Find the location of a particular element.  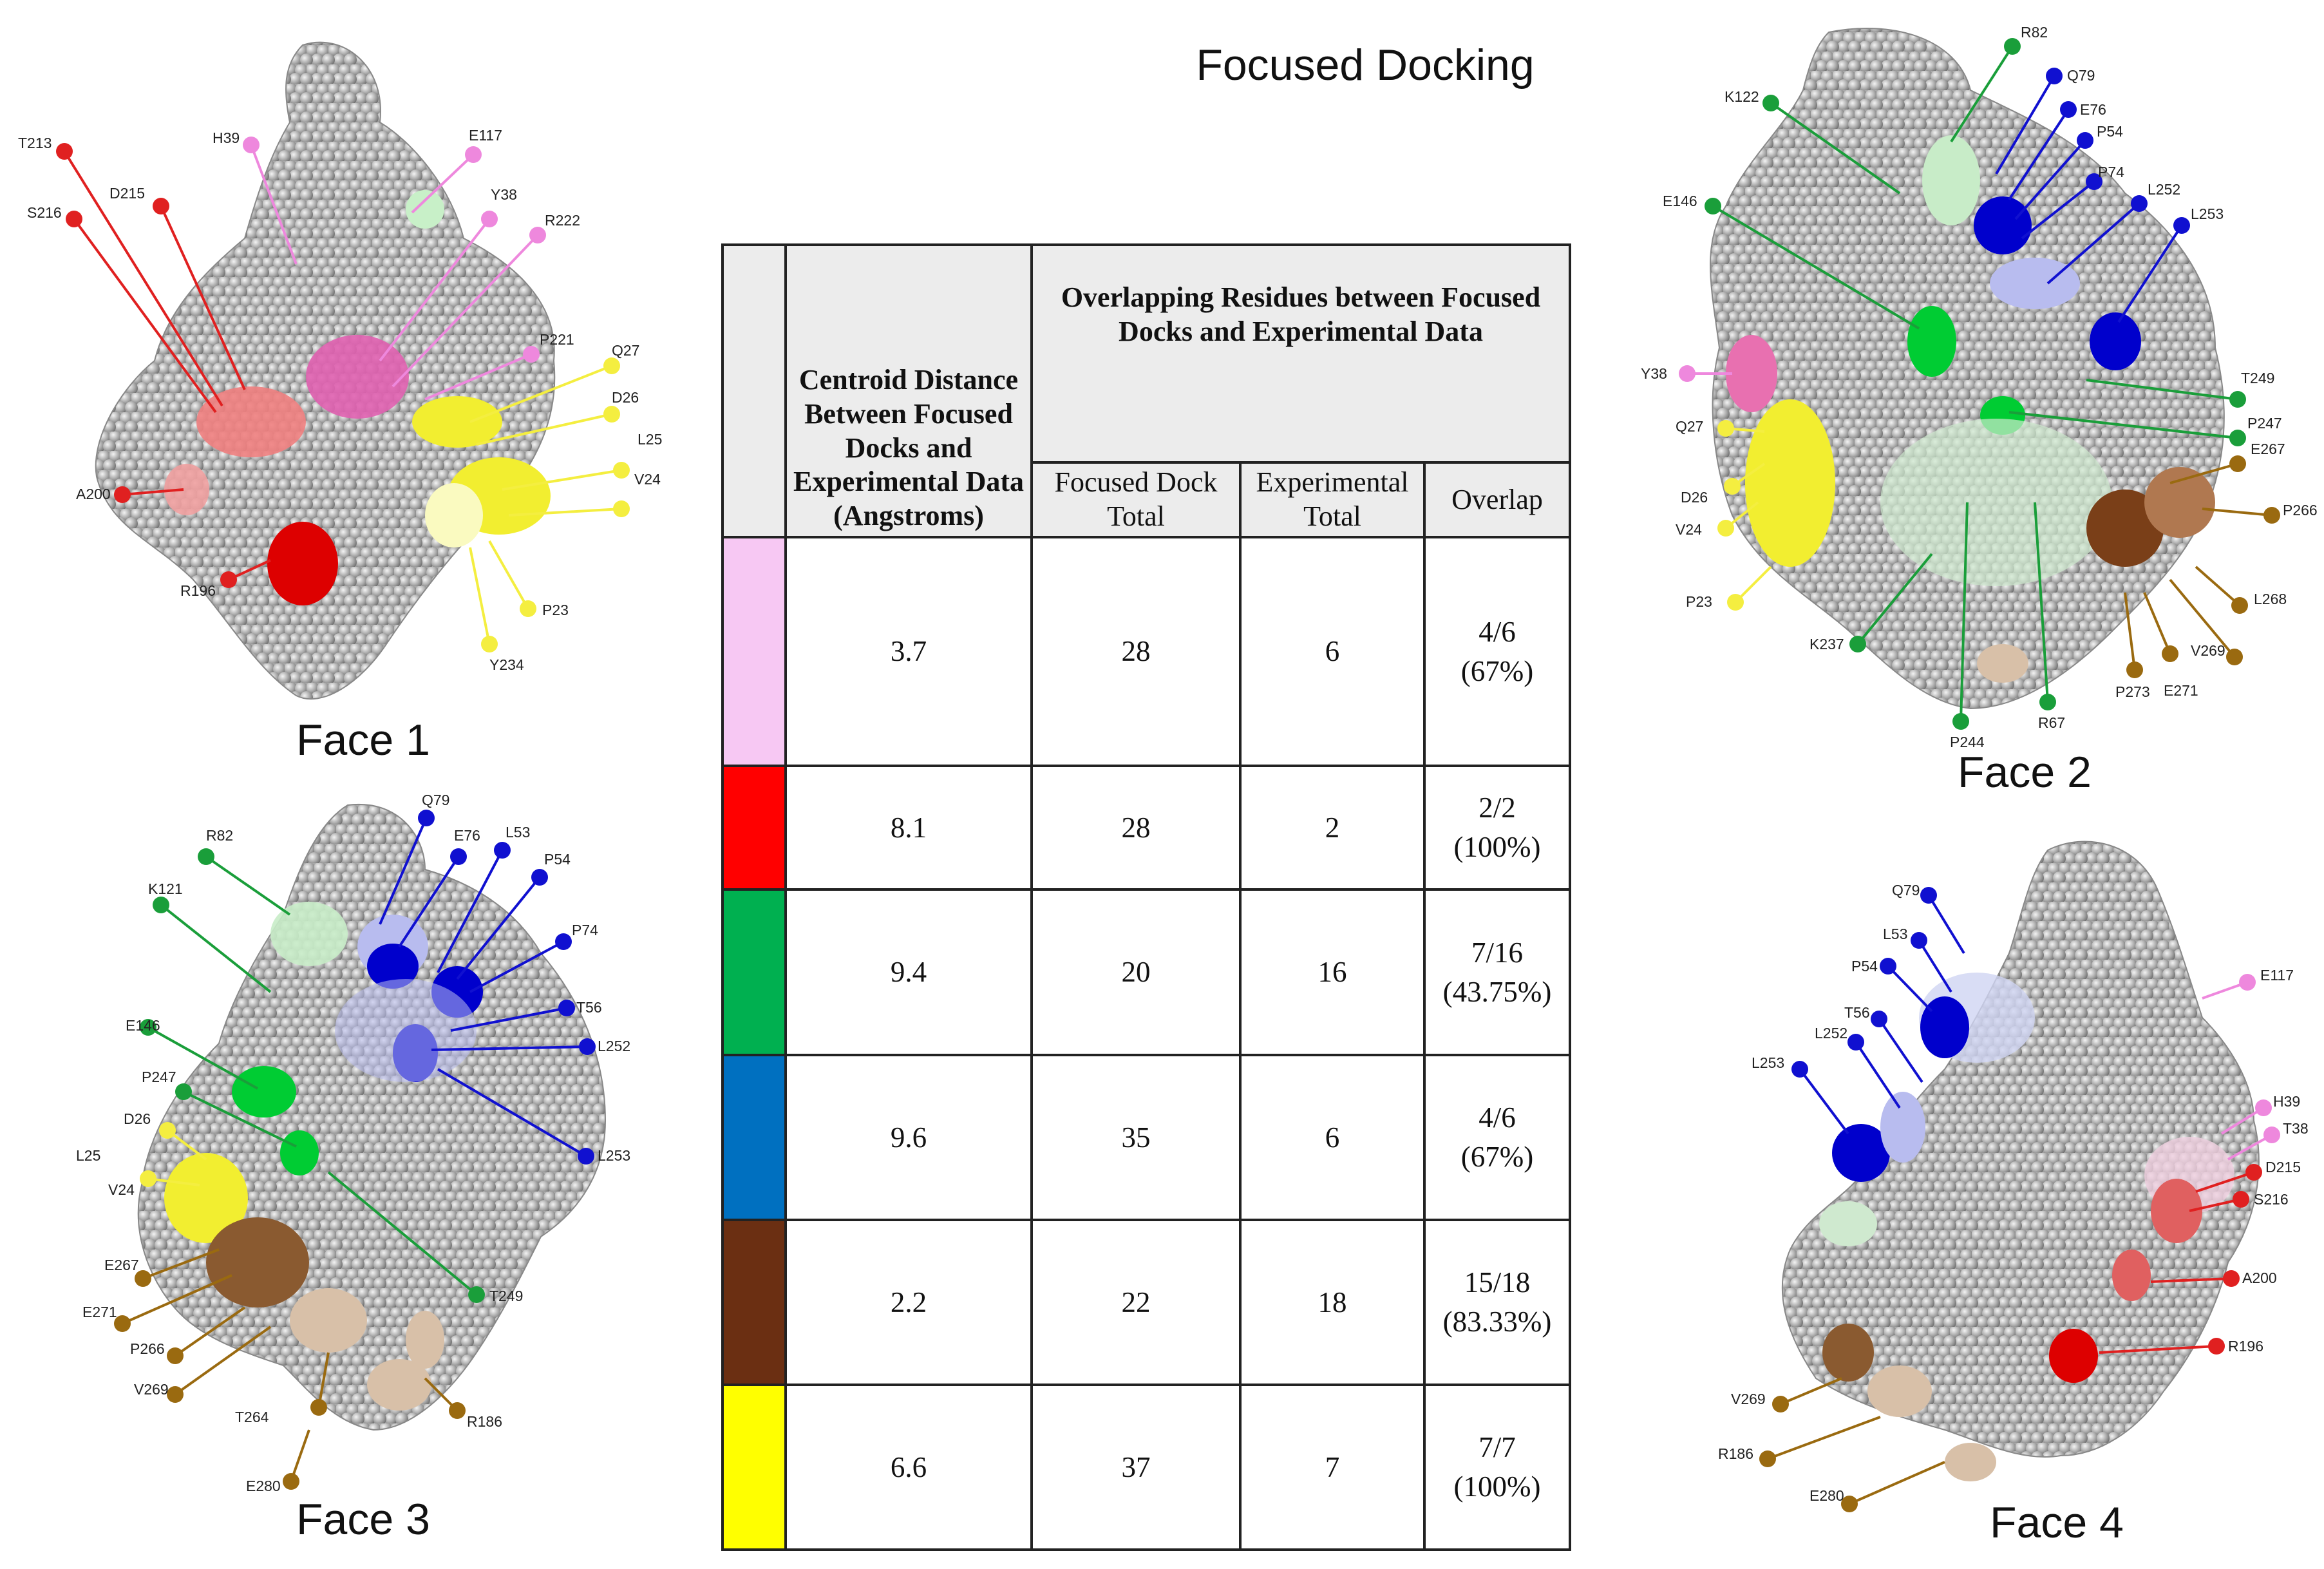

face1-residue-label: R196 is located at coordinates (198, 590).